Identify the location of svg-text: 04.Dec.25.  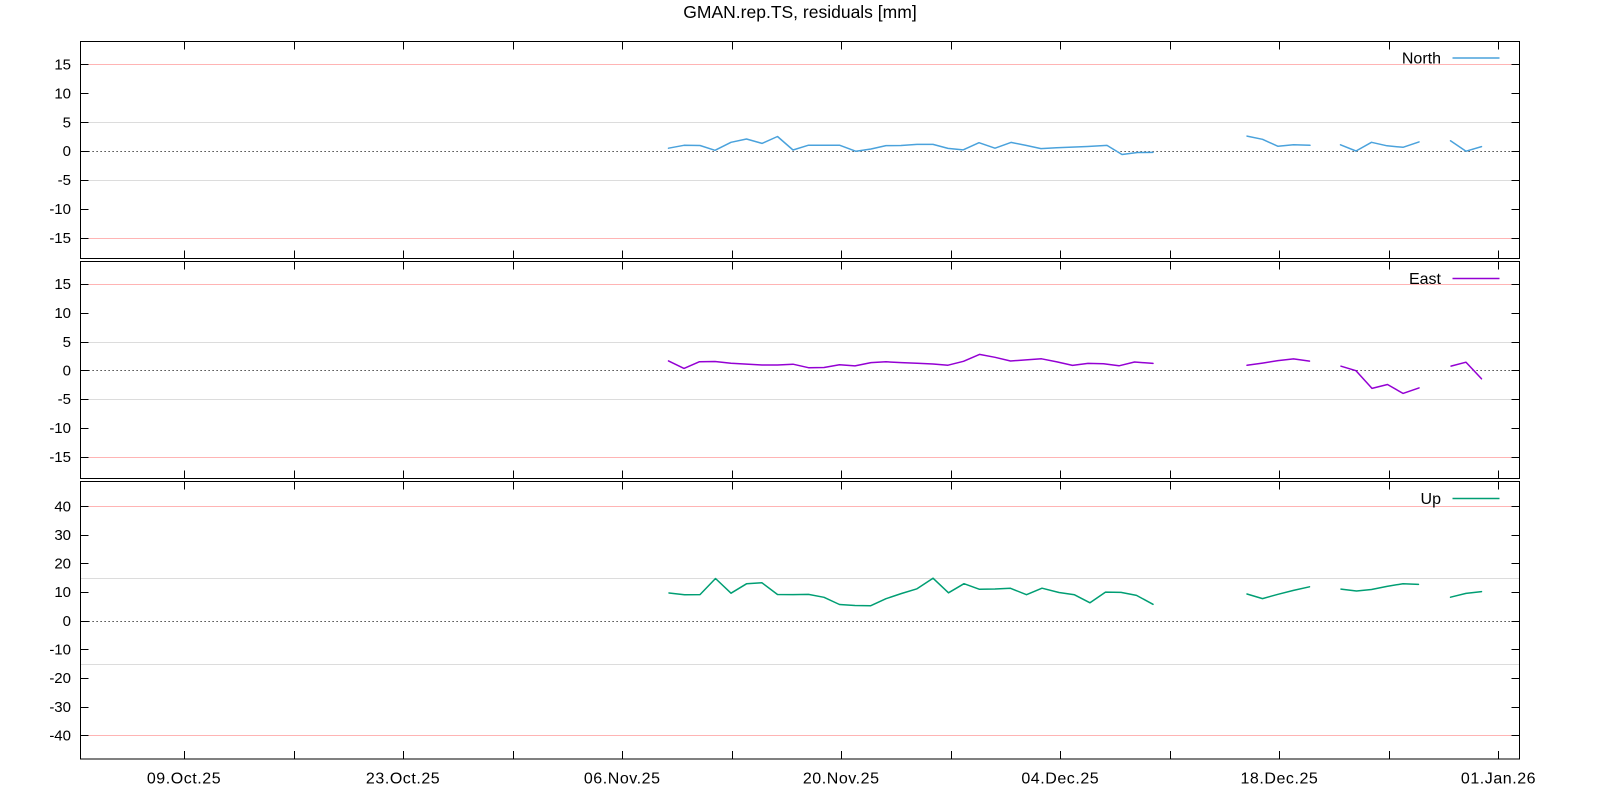
(1060, 779).